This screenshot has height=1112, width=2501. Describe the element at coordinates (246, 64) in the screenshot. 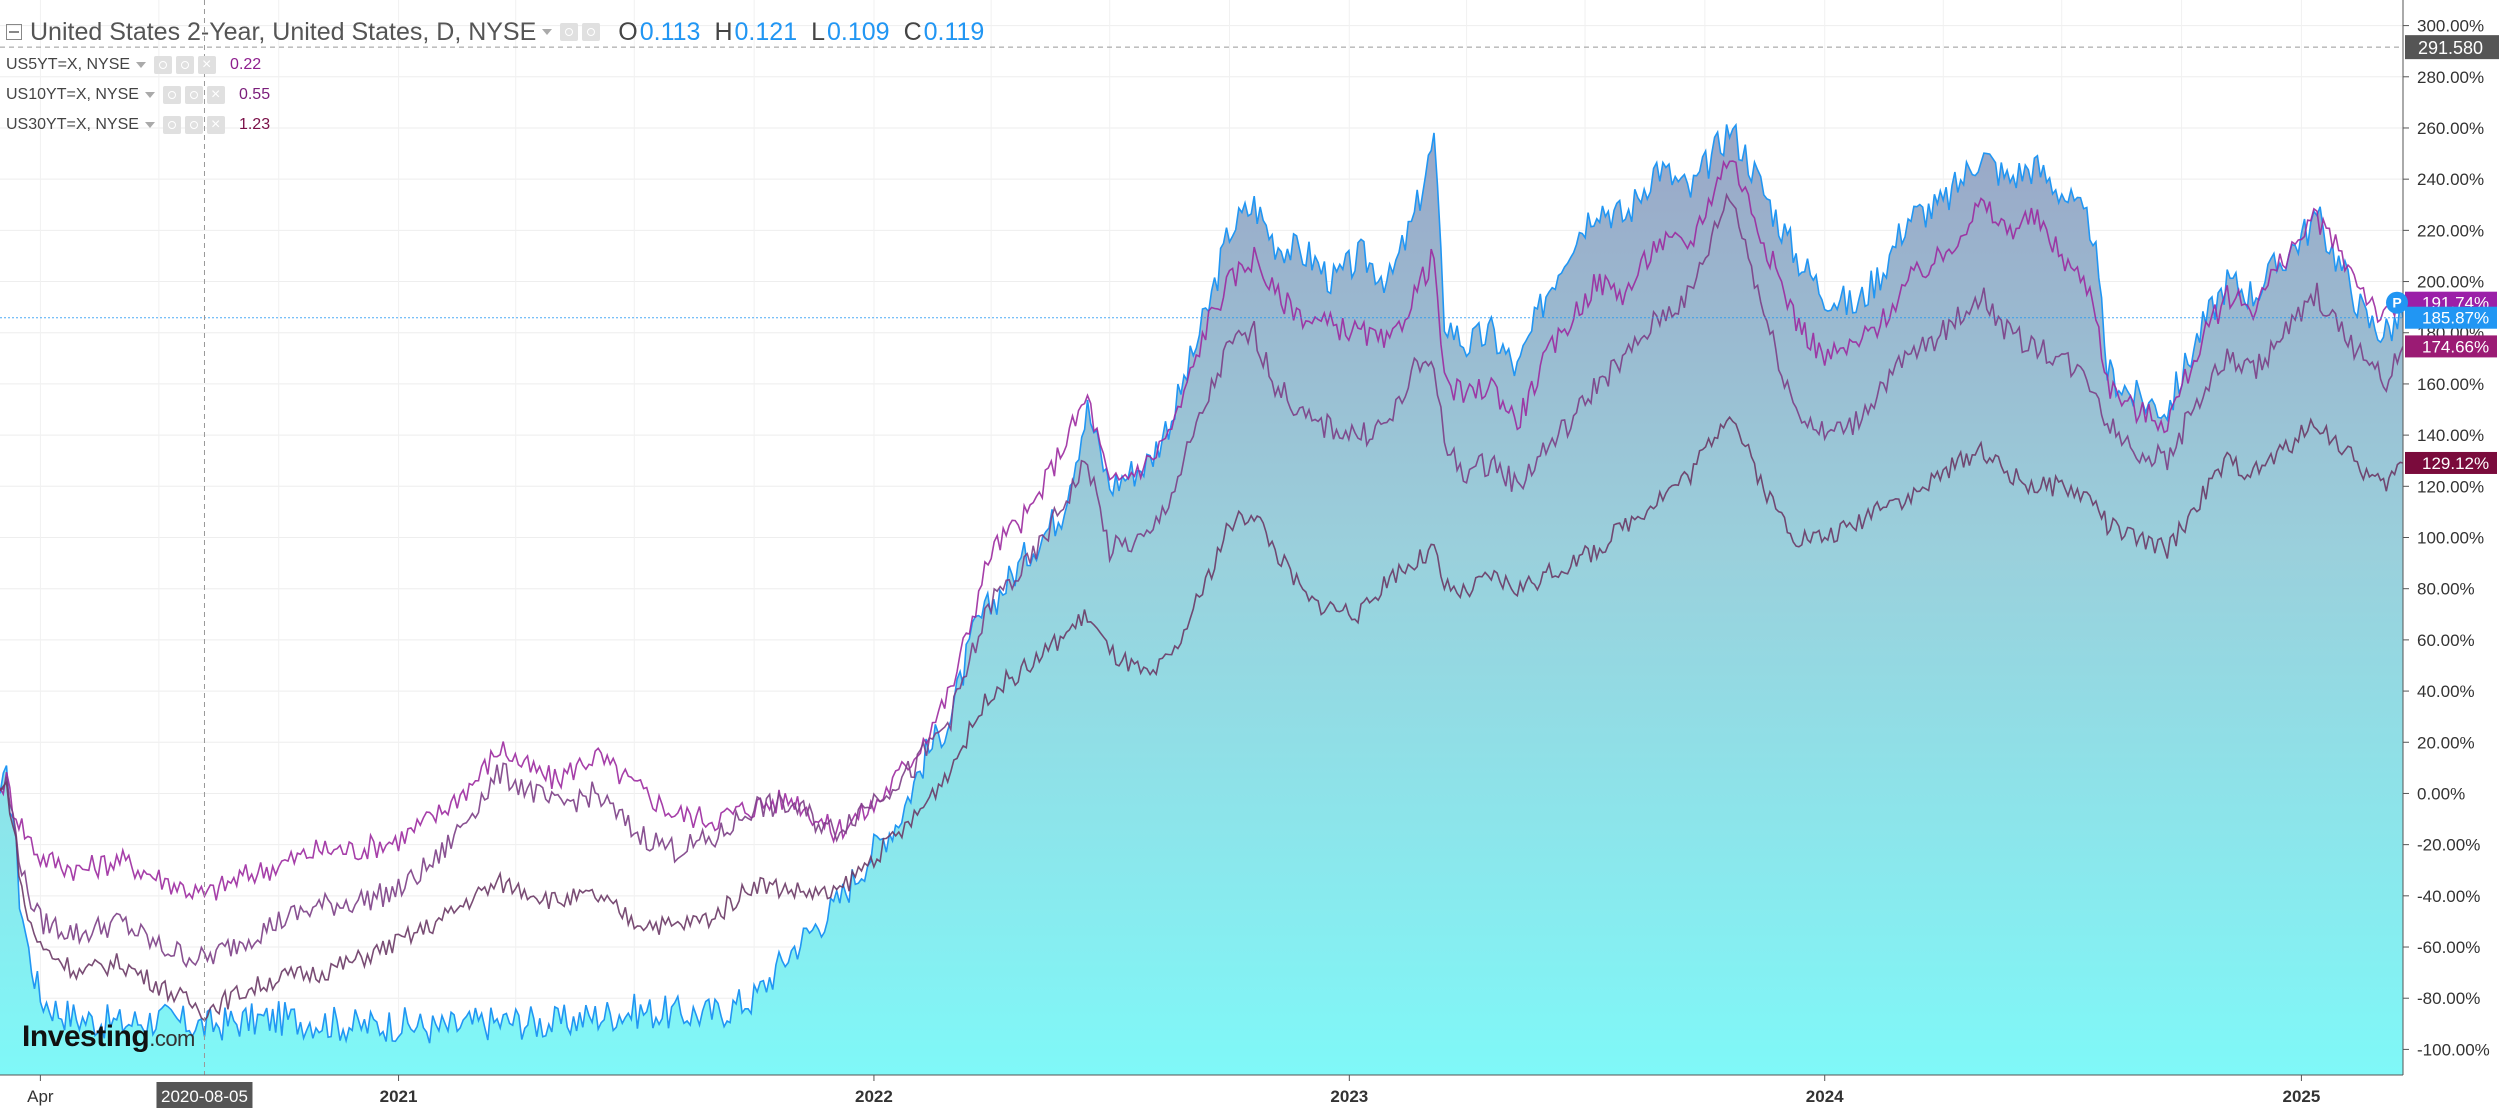

I see `comparison-value: 0.22` at that location.